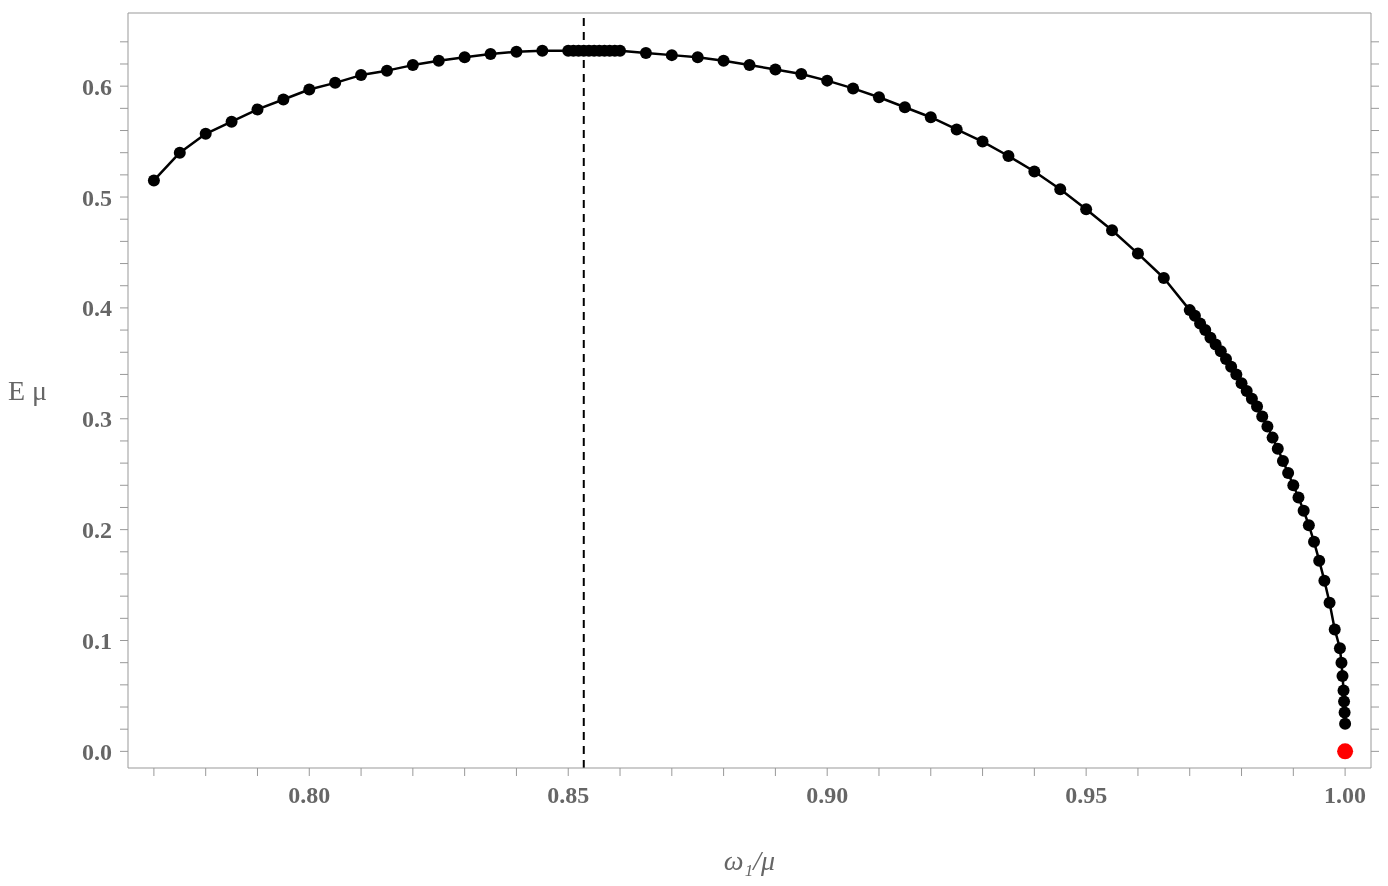 This screenshot has width=1388, height=886. Describe the element at coordinates (97, 86) in the screenshot. I see `y-tick-label: 0.6` at that location.